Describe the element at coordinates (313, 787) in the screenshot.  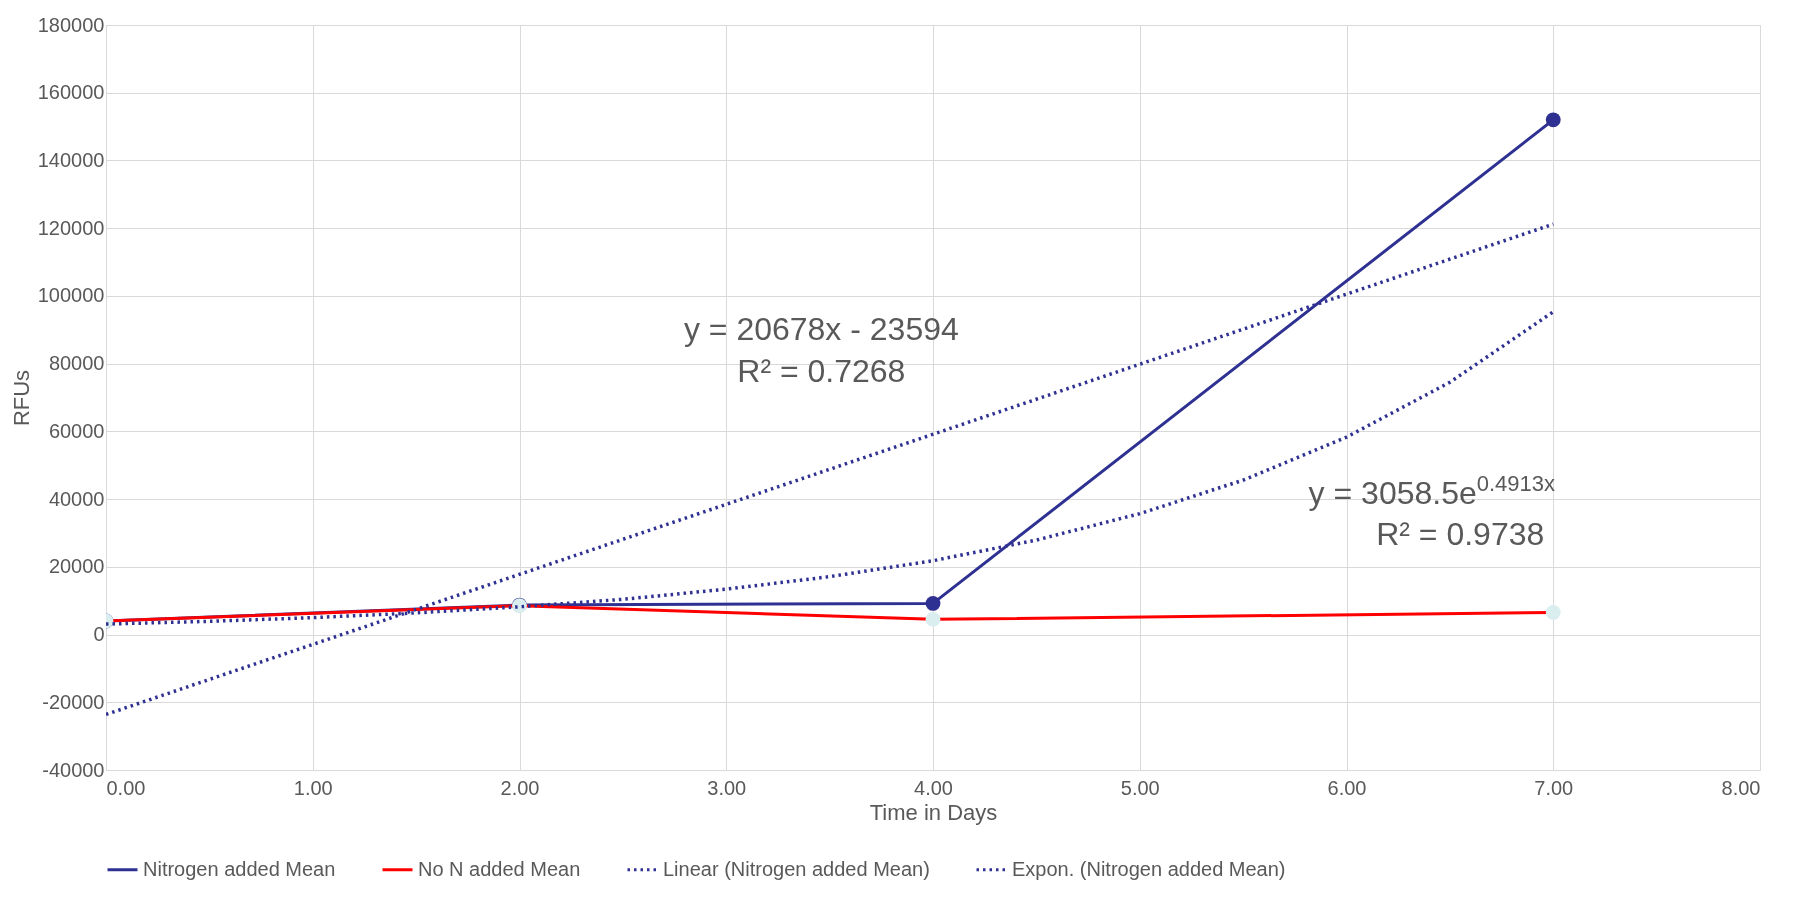
I see `x-tick-label: 1.00` at that location.